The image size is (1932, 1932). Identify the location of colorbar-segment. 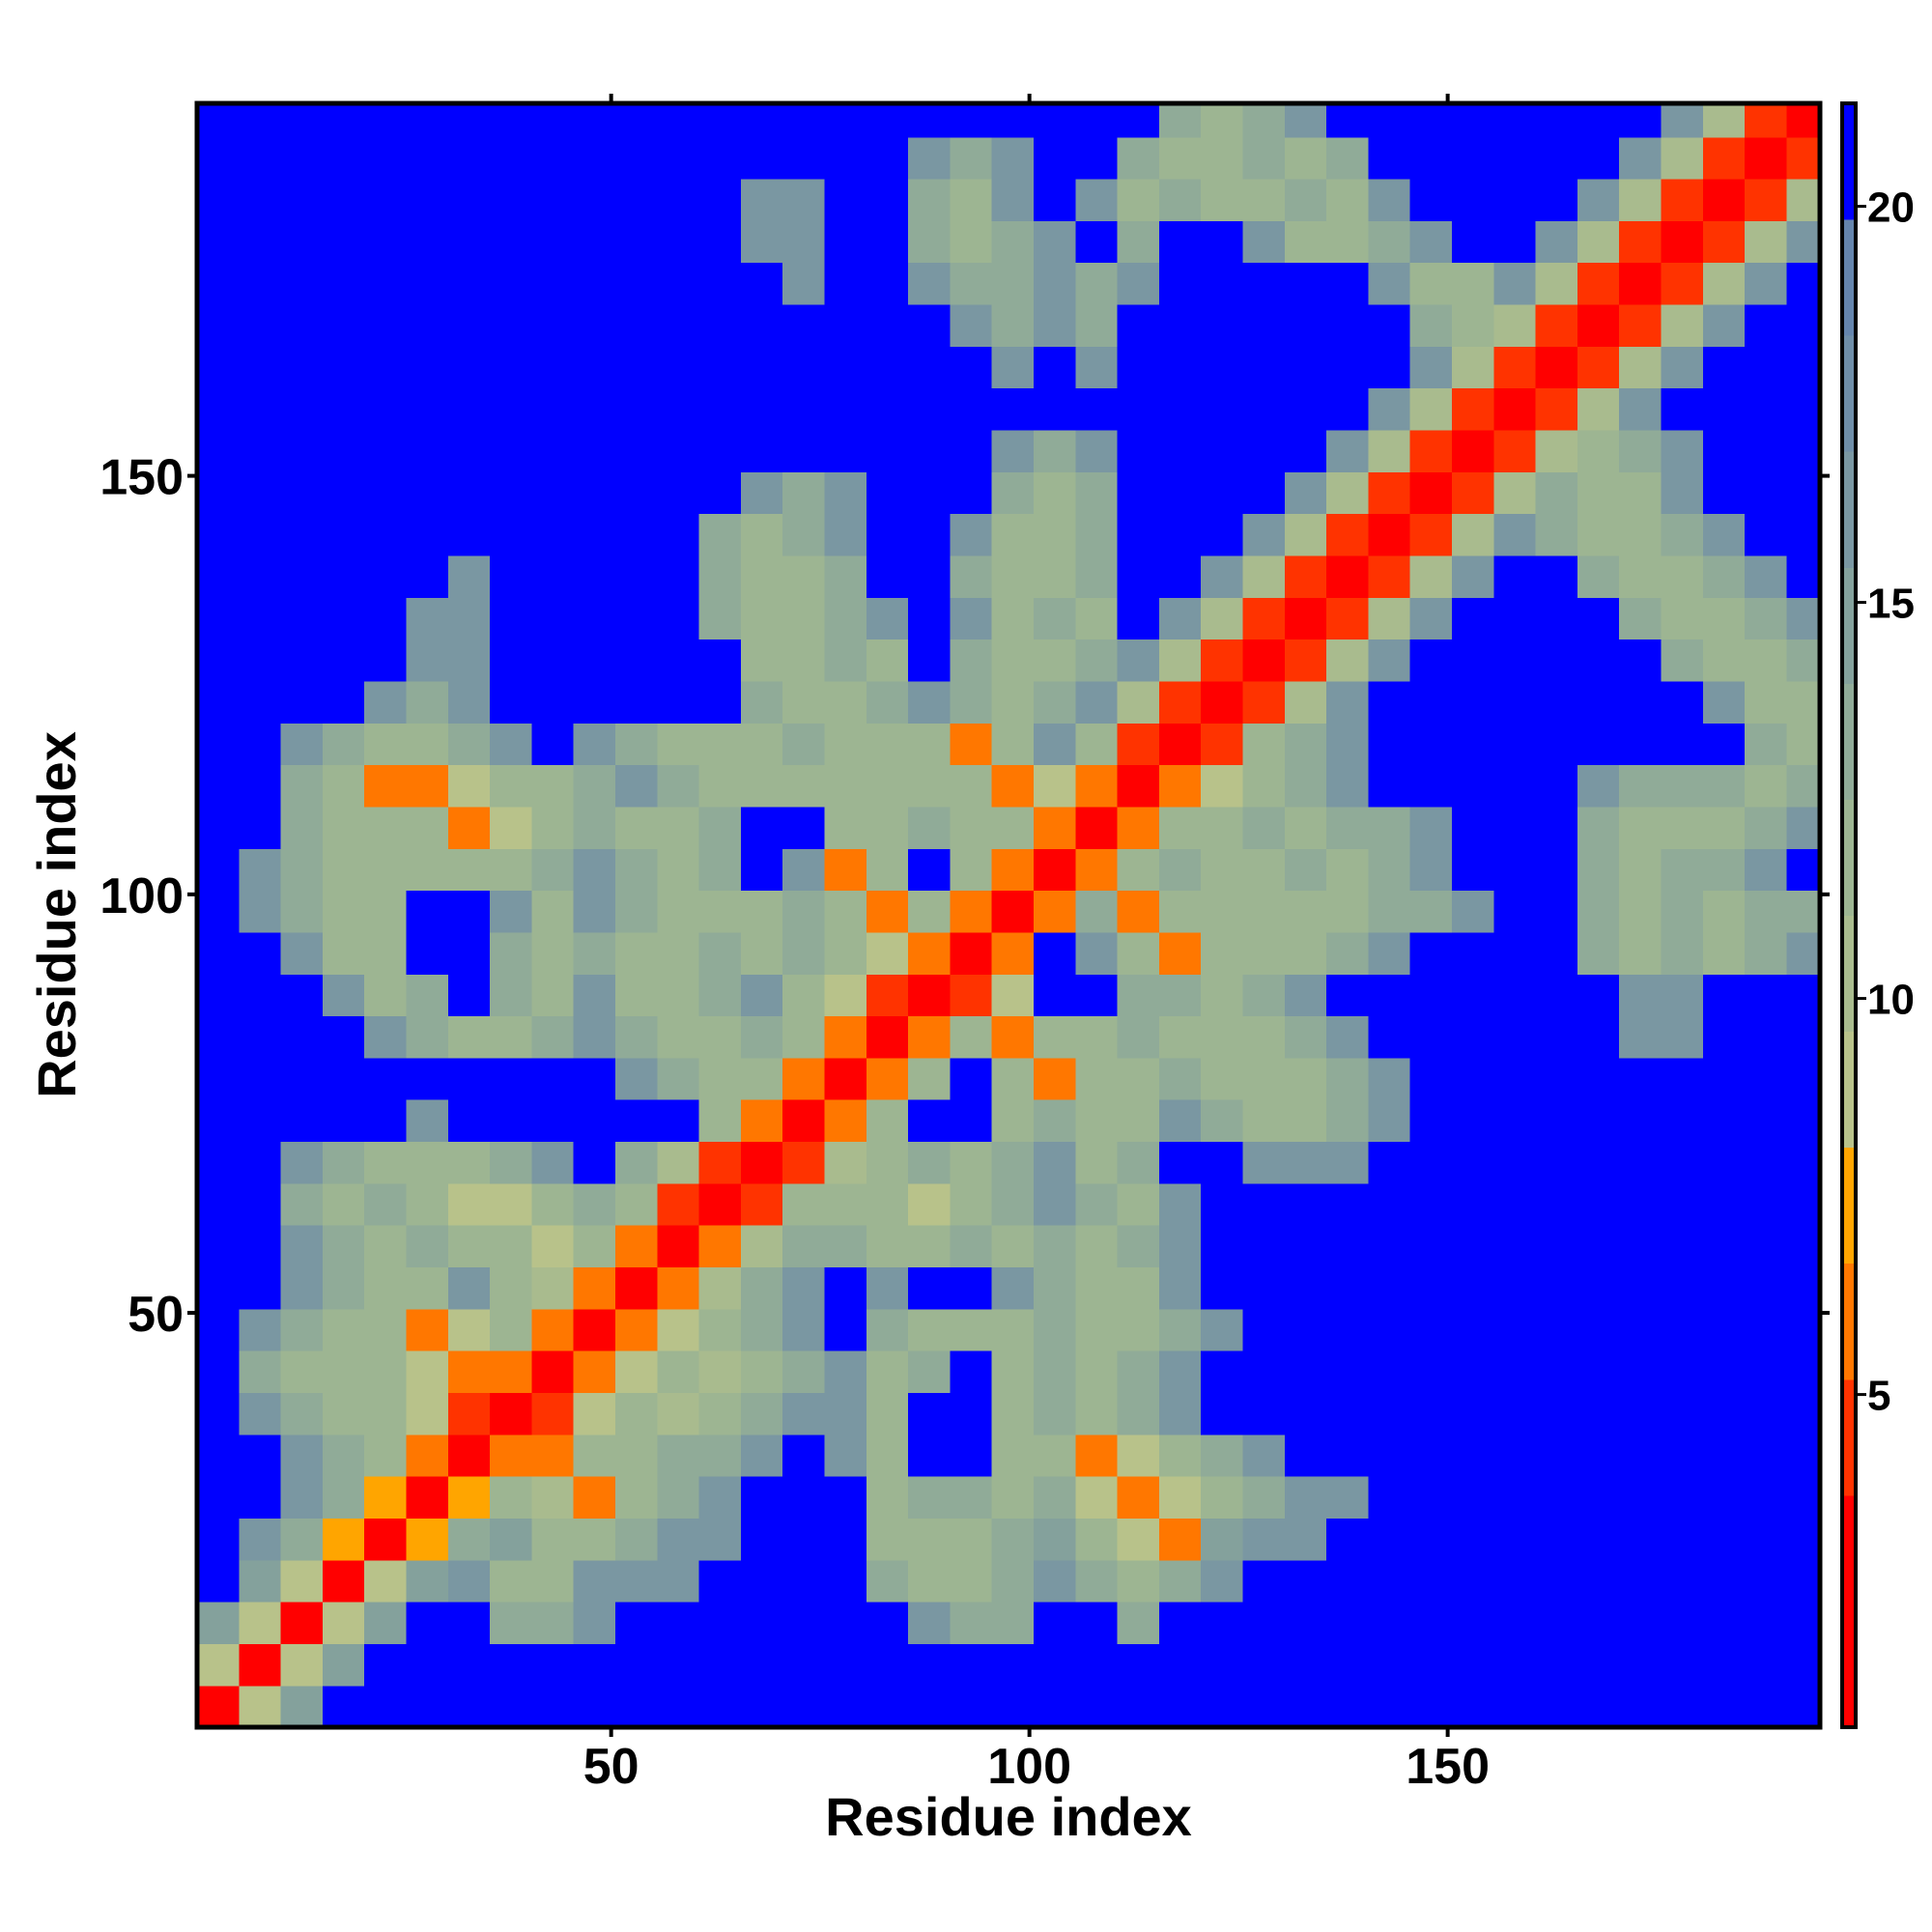
(1849, 1669).